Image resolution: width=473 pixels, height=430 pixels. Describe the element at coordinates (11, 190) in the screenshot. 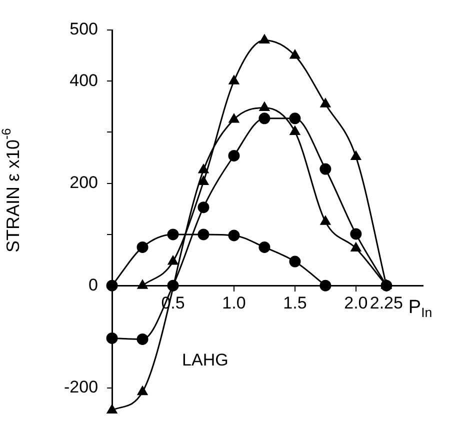

I see `y-axis-title: STRAIN ε x10-6` at that location.